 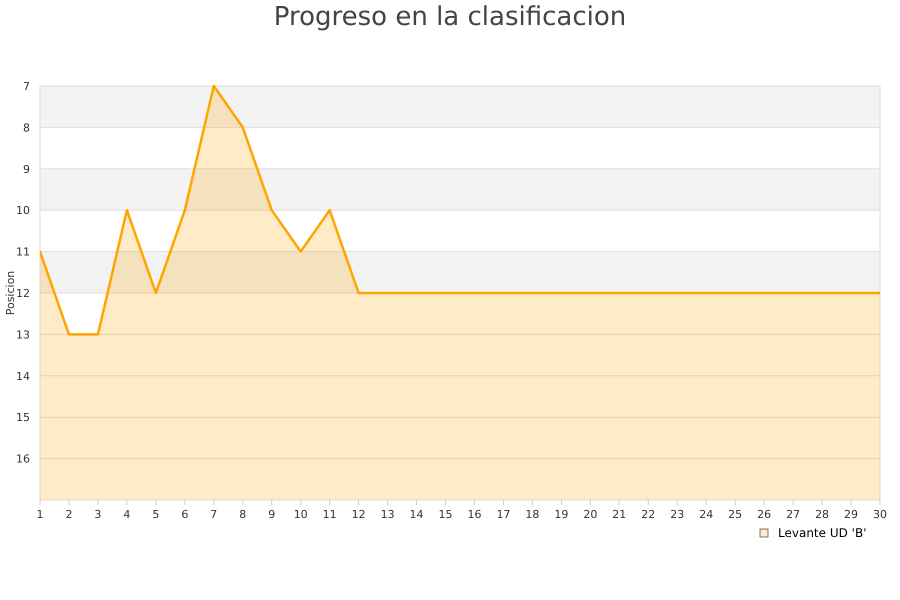 What do you see at coordinates (474, 514) in the screenshot?
I see `x-tick-label: 16` at bounding box center [474, 514].